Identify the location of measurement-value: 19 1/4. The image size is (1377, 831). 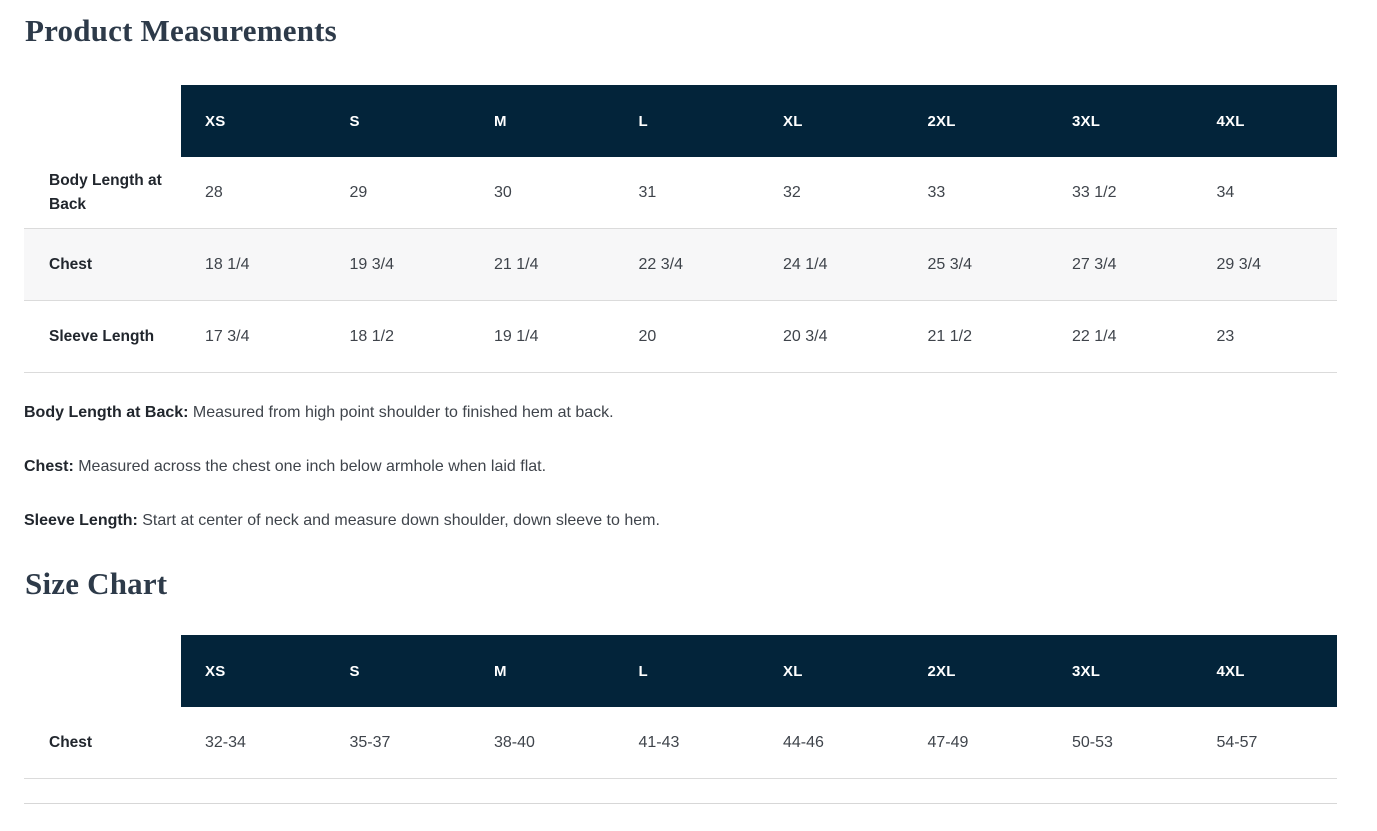
(542, 337).